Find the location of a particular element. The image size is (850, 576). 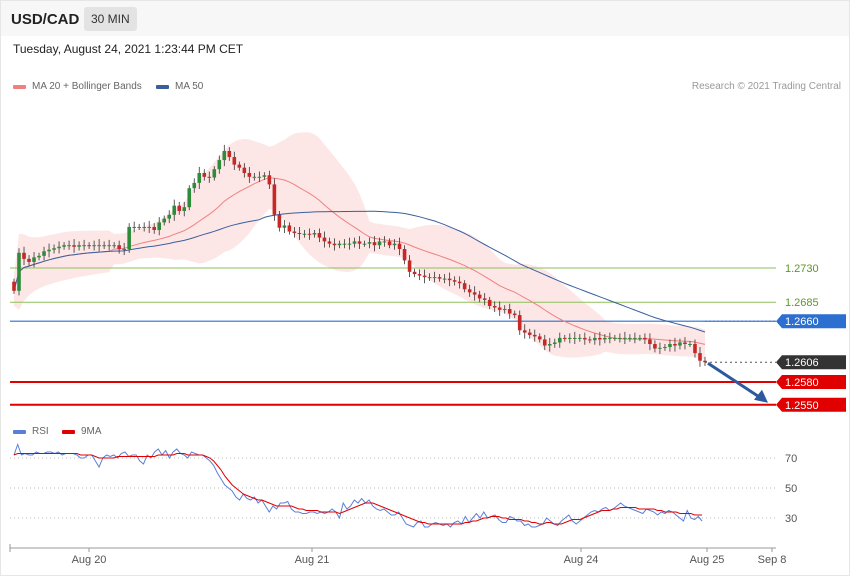

legend-swatch-rsi is located at coordinates (19, 431).